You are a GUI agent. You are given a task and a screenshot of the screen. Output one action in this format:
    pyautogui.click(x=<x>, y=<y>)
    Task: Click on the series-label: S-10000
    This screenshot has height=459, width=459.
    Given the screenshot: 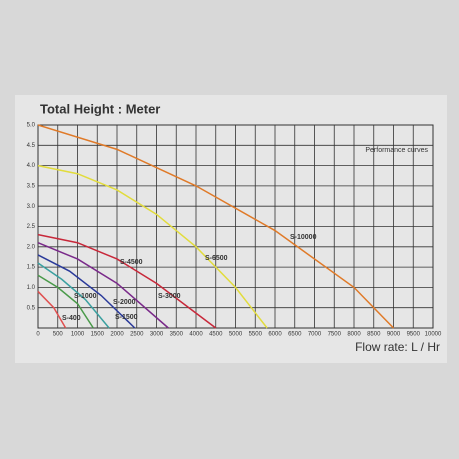 What is the action you would take?
    pyautogui.click(x=303, y=237)
    